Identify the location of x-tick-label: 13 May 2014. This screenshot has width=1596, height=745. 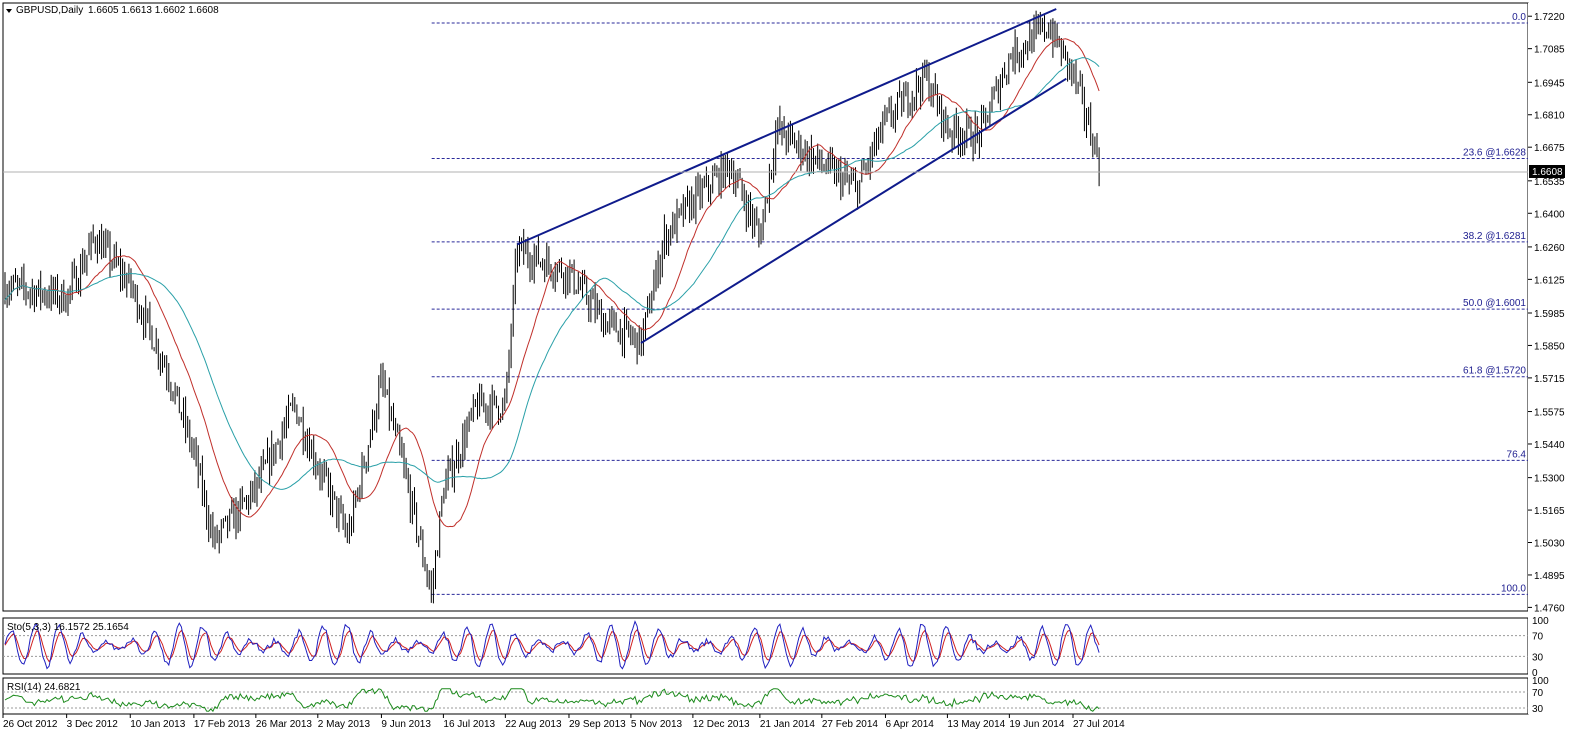
(976, 724).